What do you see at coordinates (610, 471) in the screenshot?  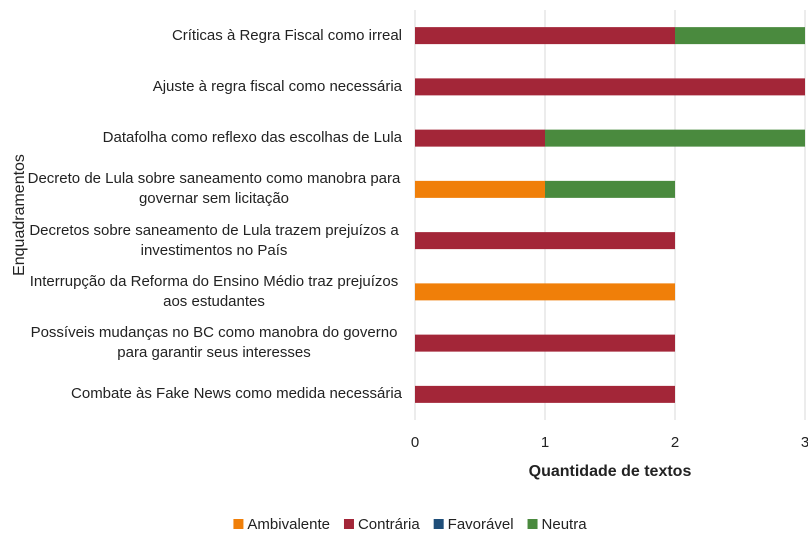 I see `x-axis-title: Quantidade de textos` at bounding box center [610, 471].